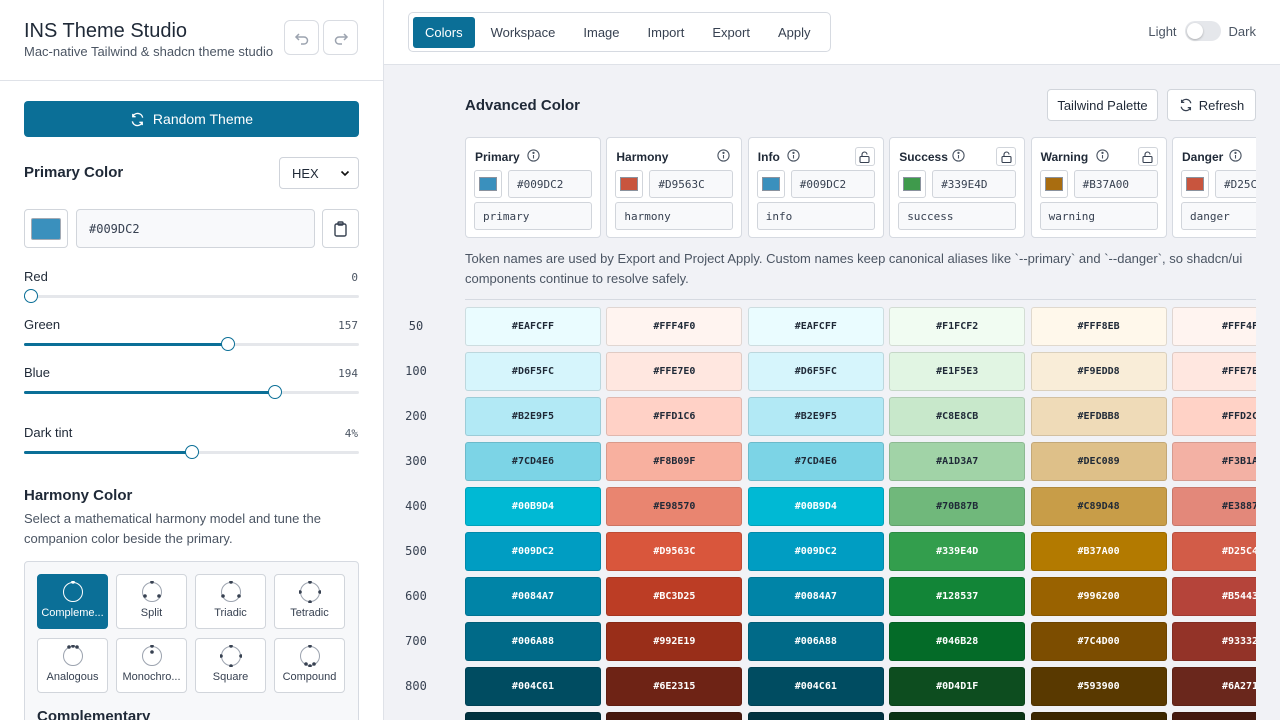  Describe the element at coordinates (1115, 184) in the screenshot. I see `warning-hex-input: #B37A00` at that location.